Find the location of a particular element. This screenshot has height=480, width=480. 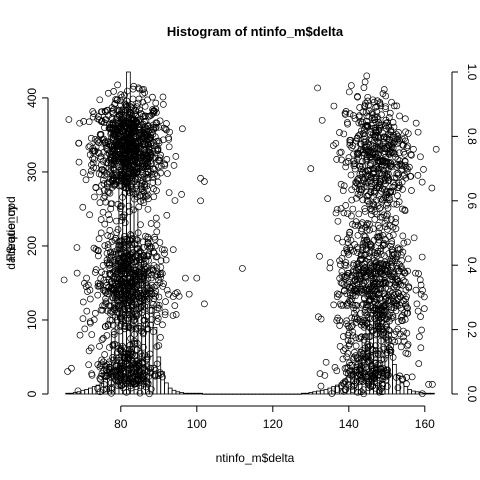

x-axis-label: ntinfo_m$delta is located at coordinates (255, 458).